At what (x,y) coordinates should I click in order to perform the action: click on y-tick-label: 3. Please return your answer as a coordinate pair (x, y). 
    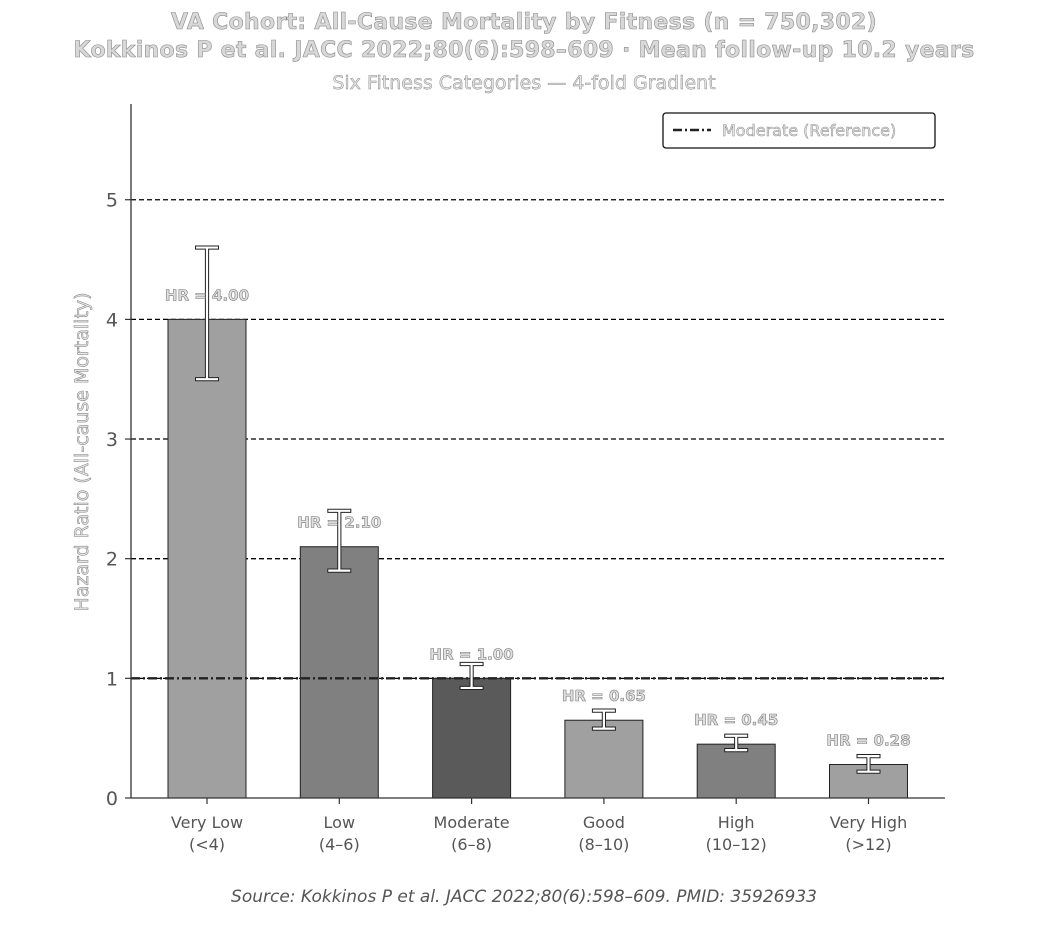
    Looking at the image, I should click on (112, 440).